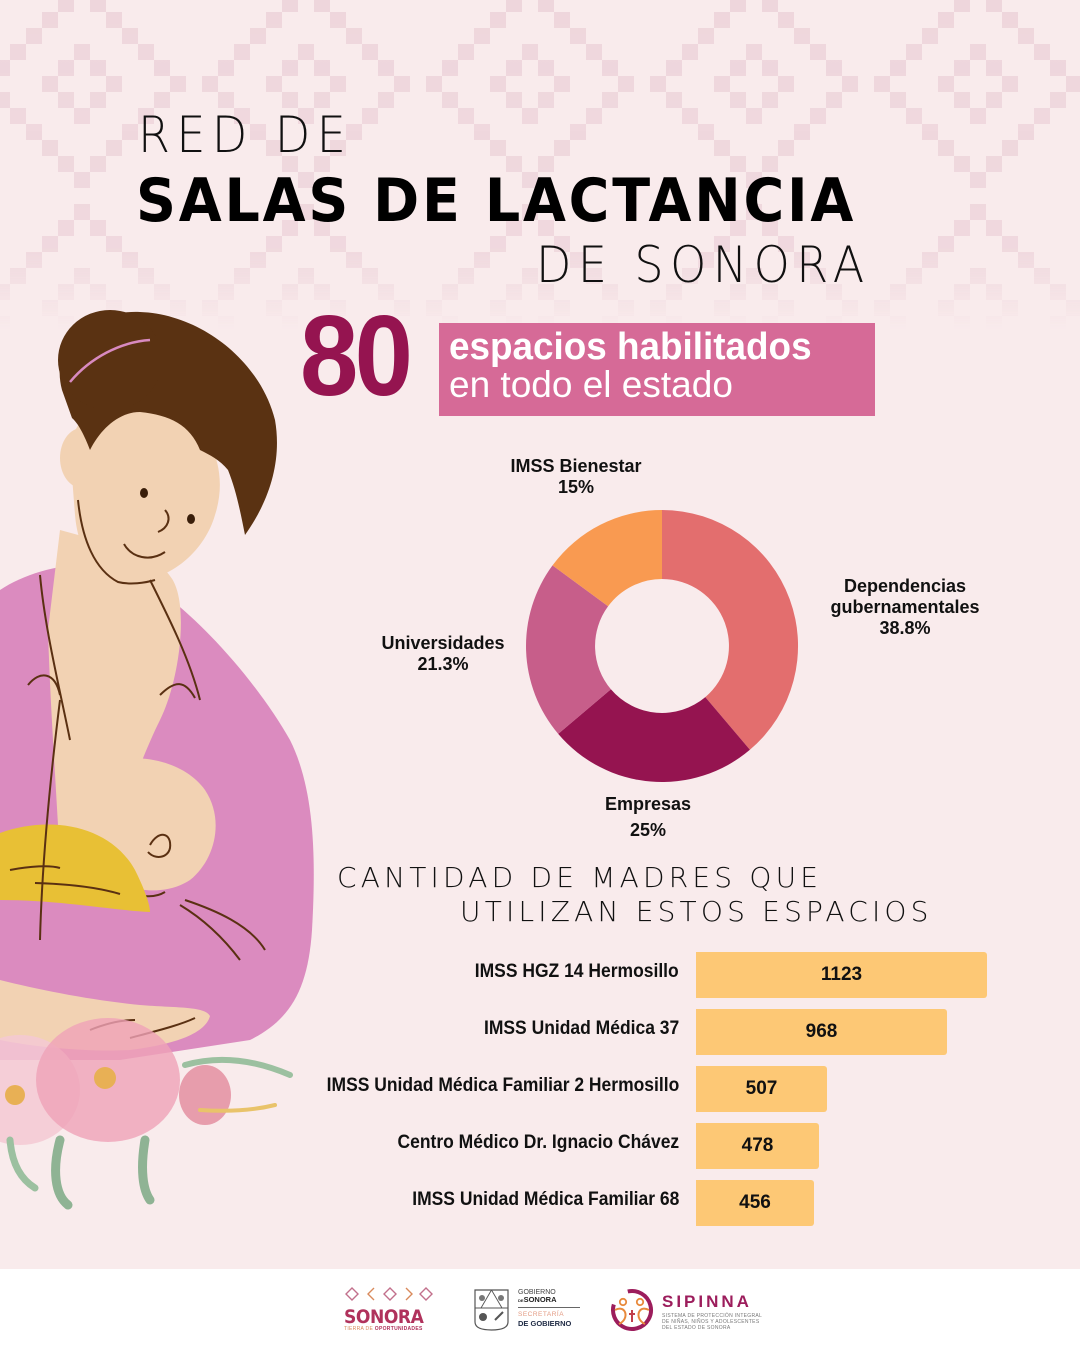 The image size is (1080, 1350). Describe the element at coordinates (696, 911) in the screenshot. I see `bars-title-line-2: UTILIZAN ESTOS ESPACIOS` at that location.